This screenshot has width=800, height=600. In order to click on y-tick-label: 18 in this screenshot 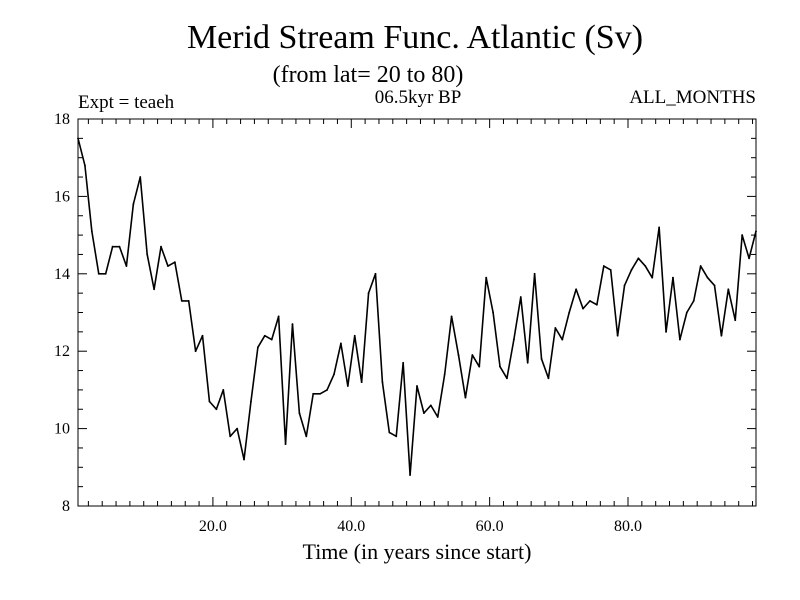, I will do `click(62, 119)`.